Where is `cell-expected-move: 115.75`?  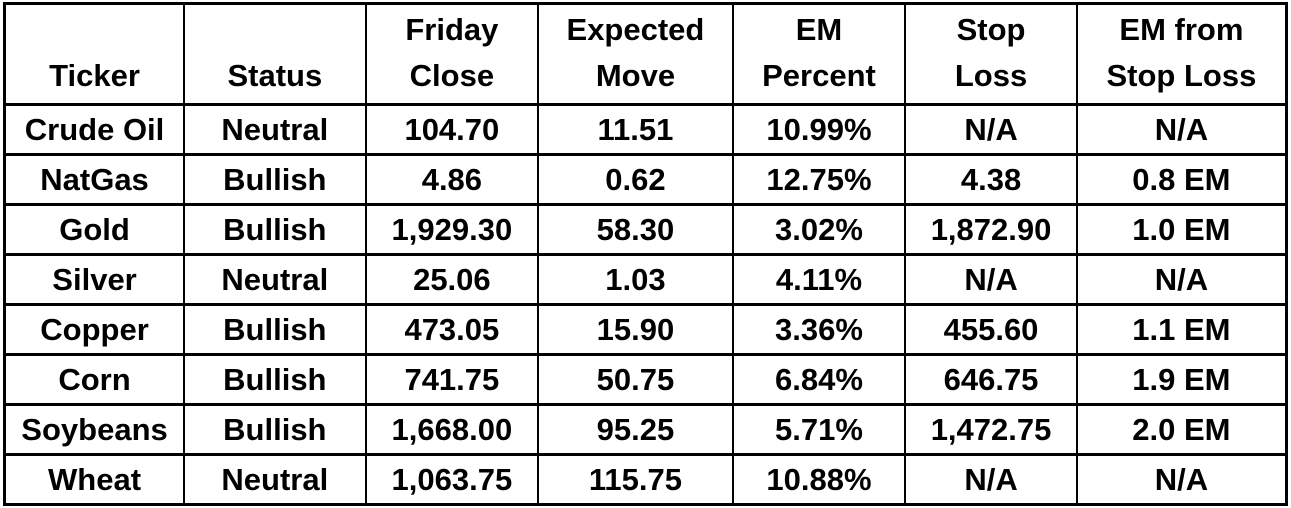 cell-expected-move: 115.75 is located at coordinates (635, 479).